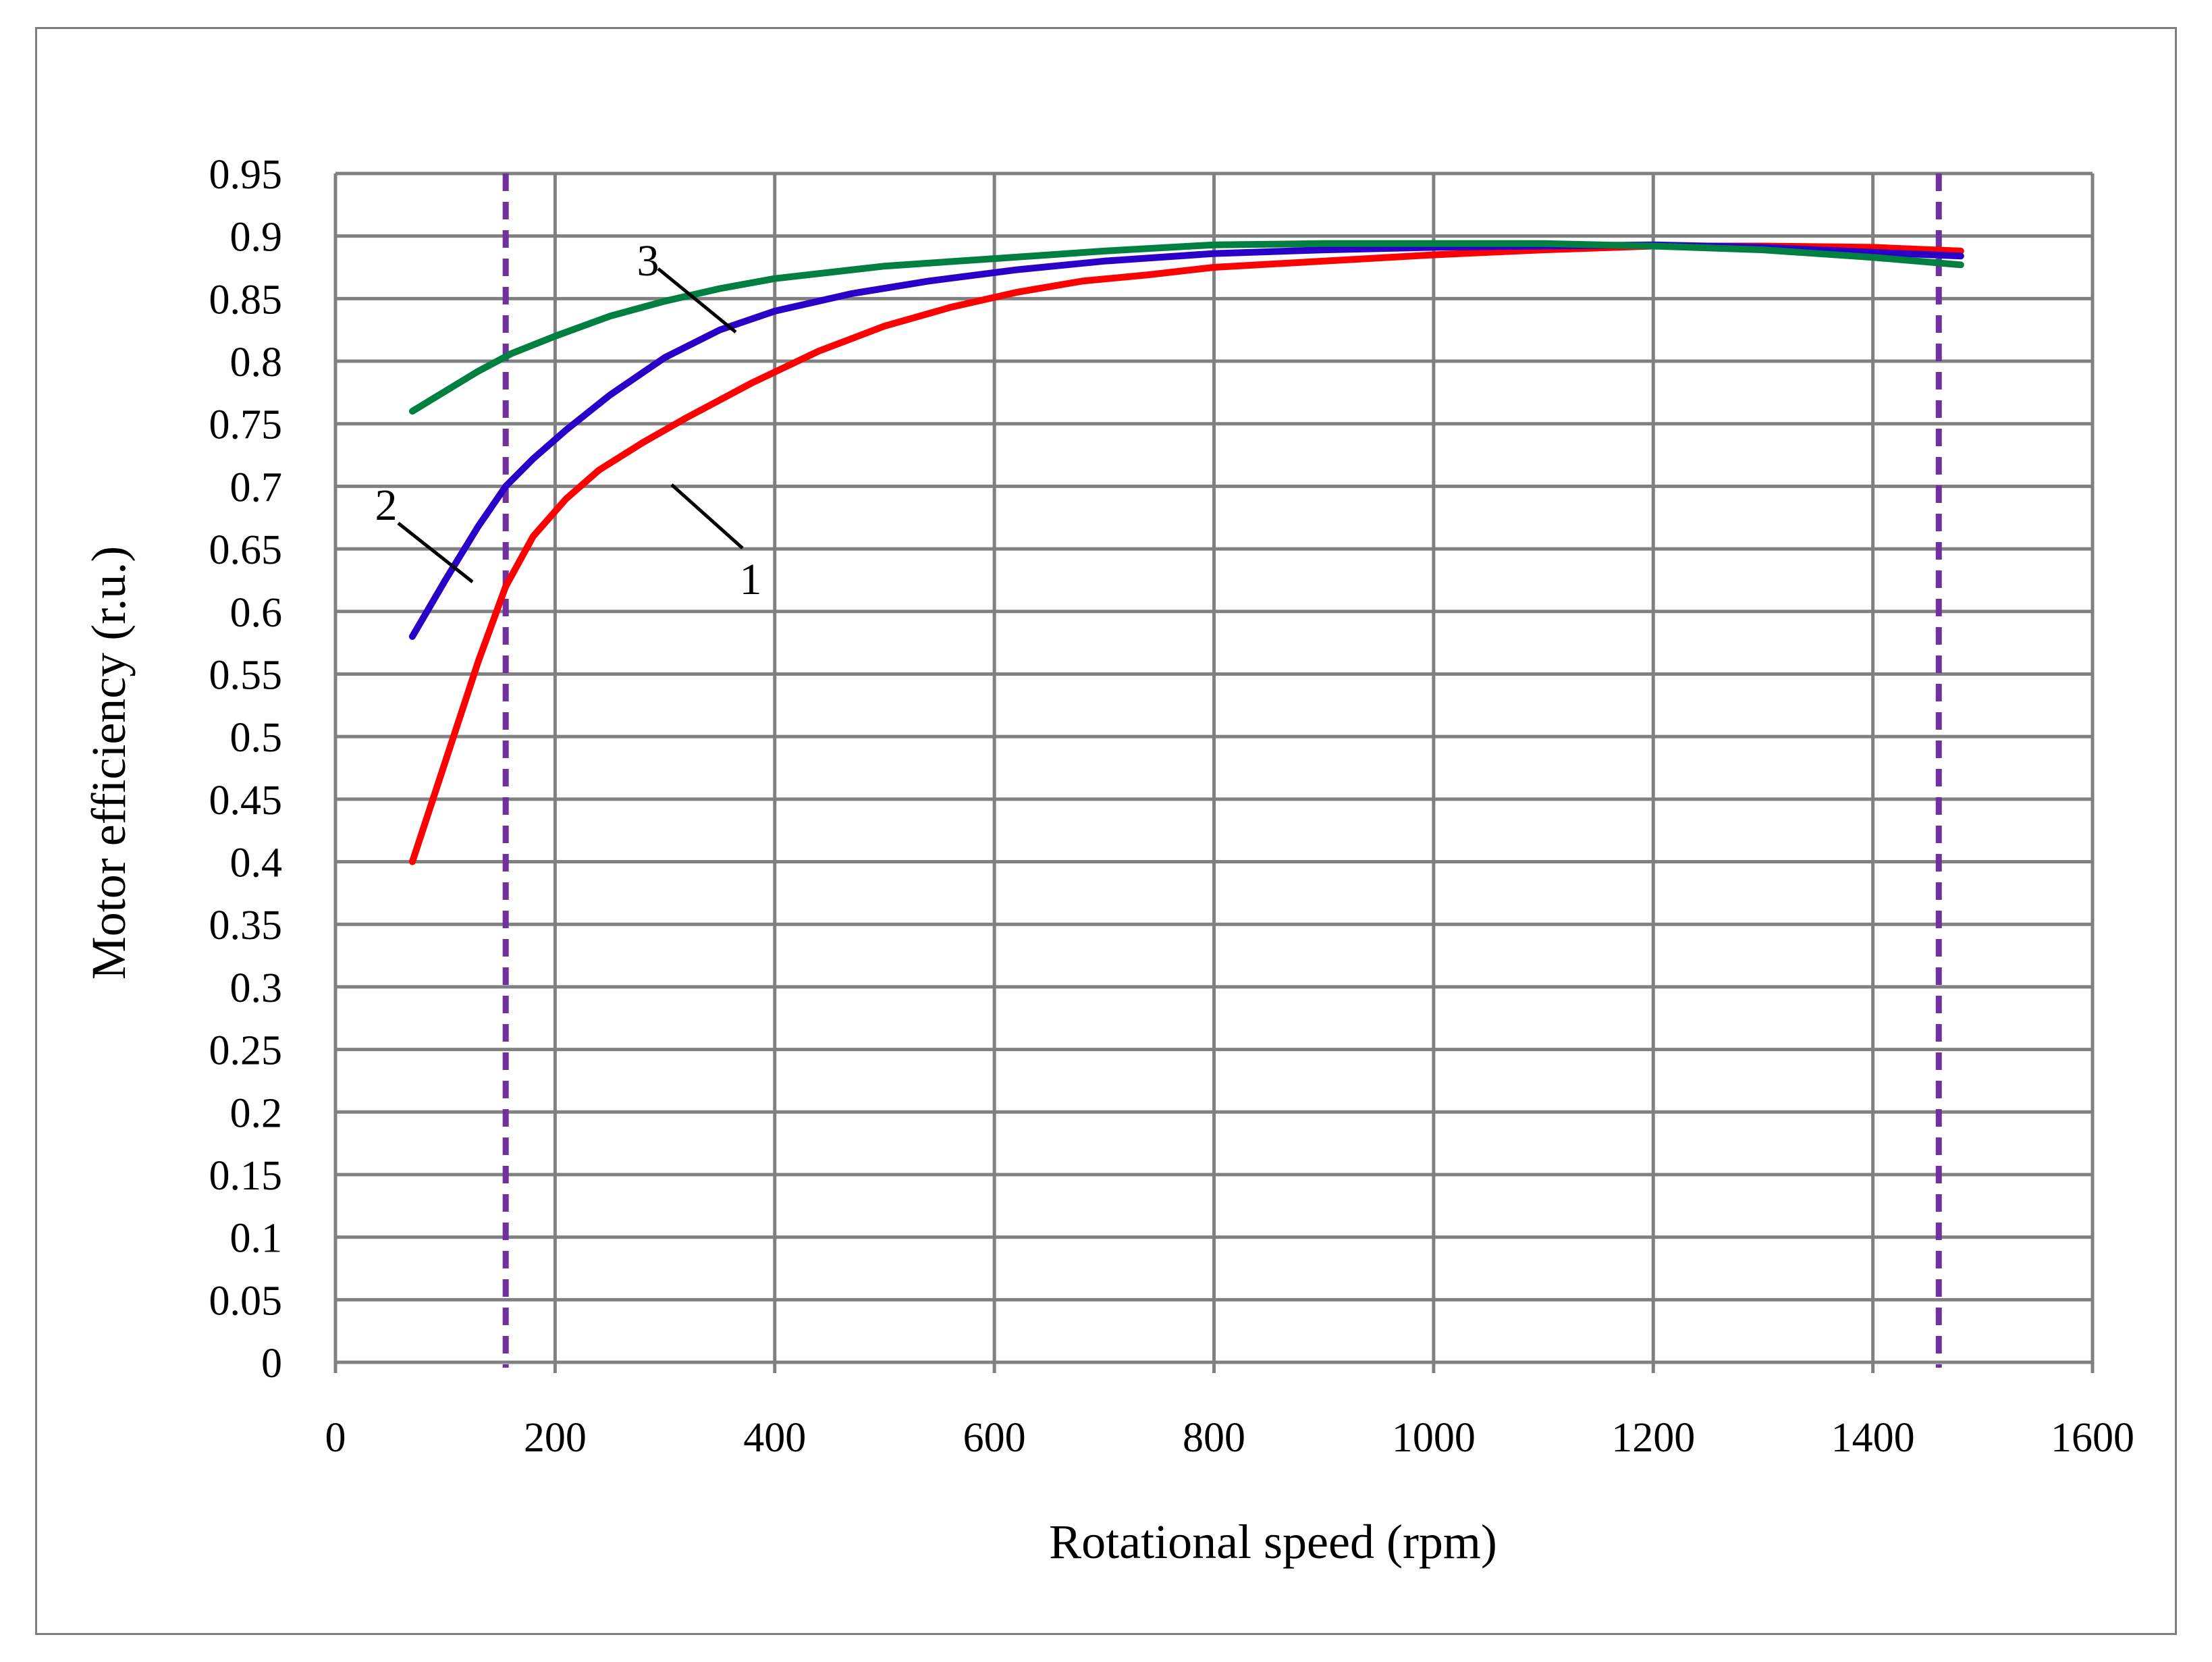 Image resolution: width=2212 pixels, height=1662 pixels. What do you see at coordinates (246, 425) in the screenshot?
I see `y-tick-label: 0.75` at bounding box center [246, 425].